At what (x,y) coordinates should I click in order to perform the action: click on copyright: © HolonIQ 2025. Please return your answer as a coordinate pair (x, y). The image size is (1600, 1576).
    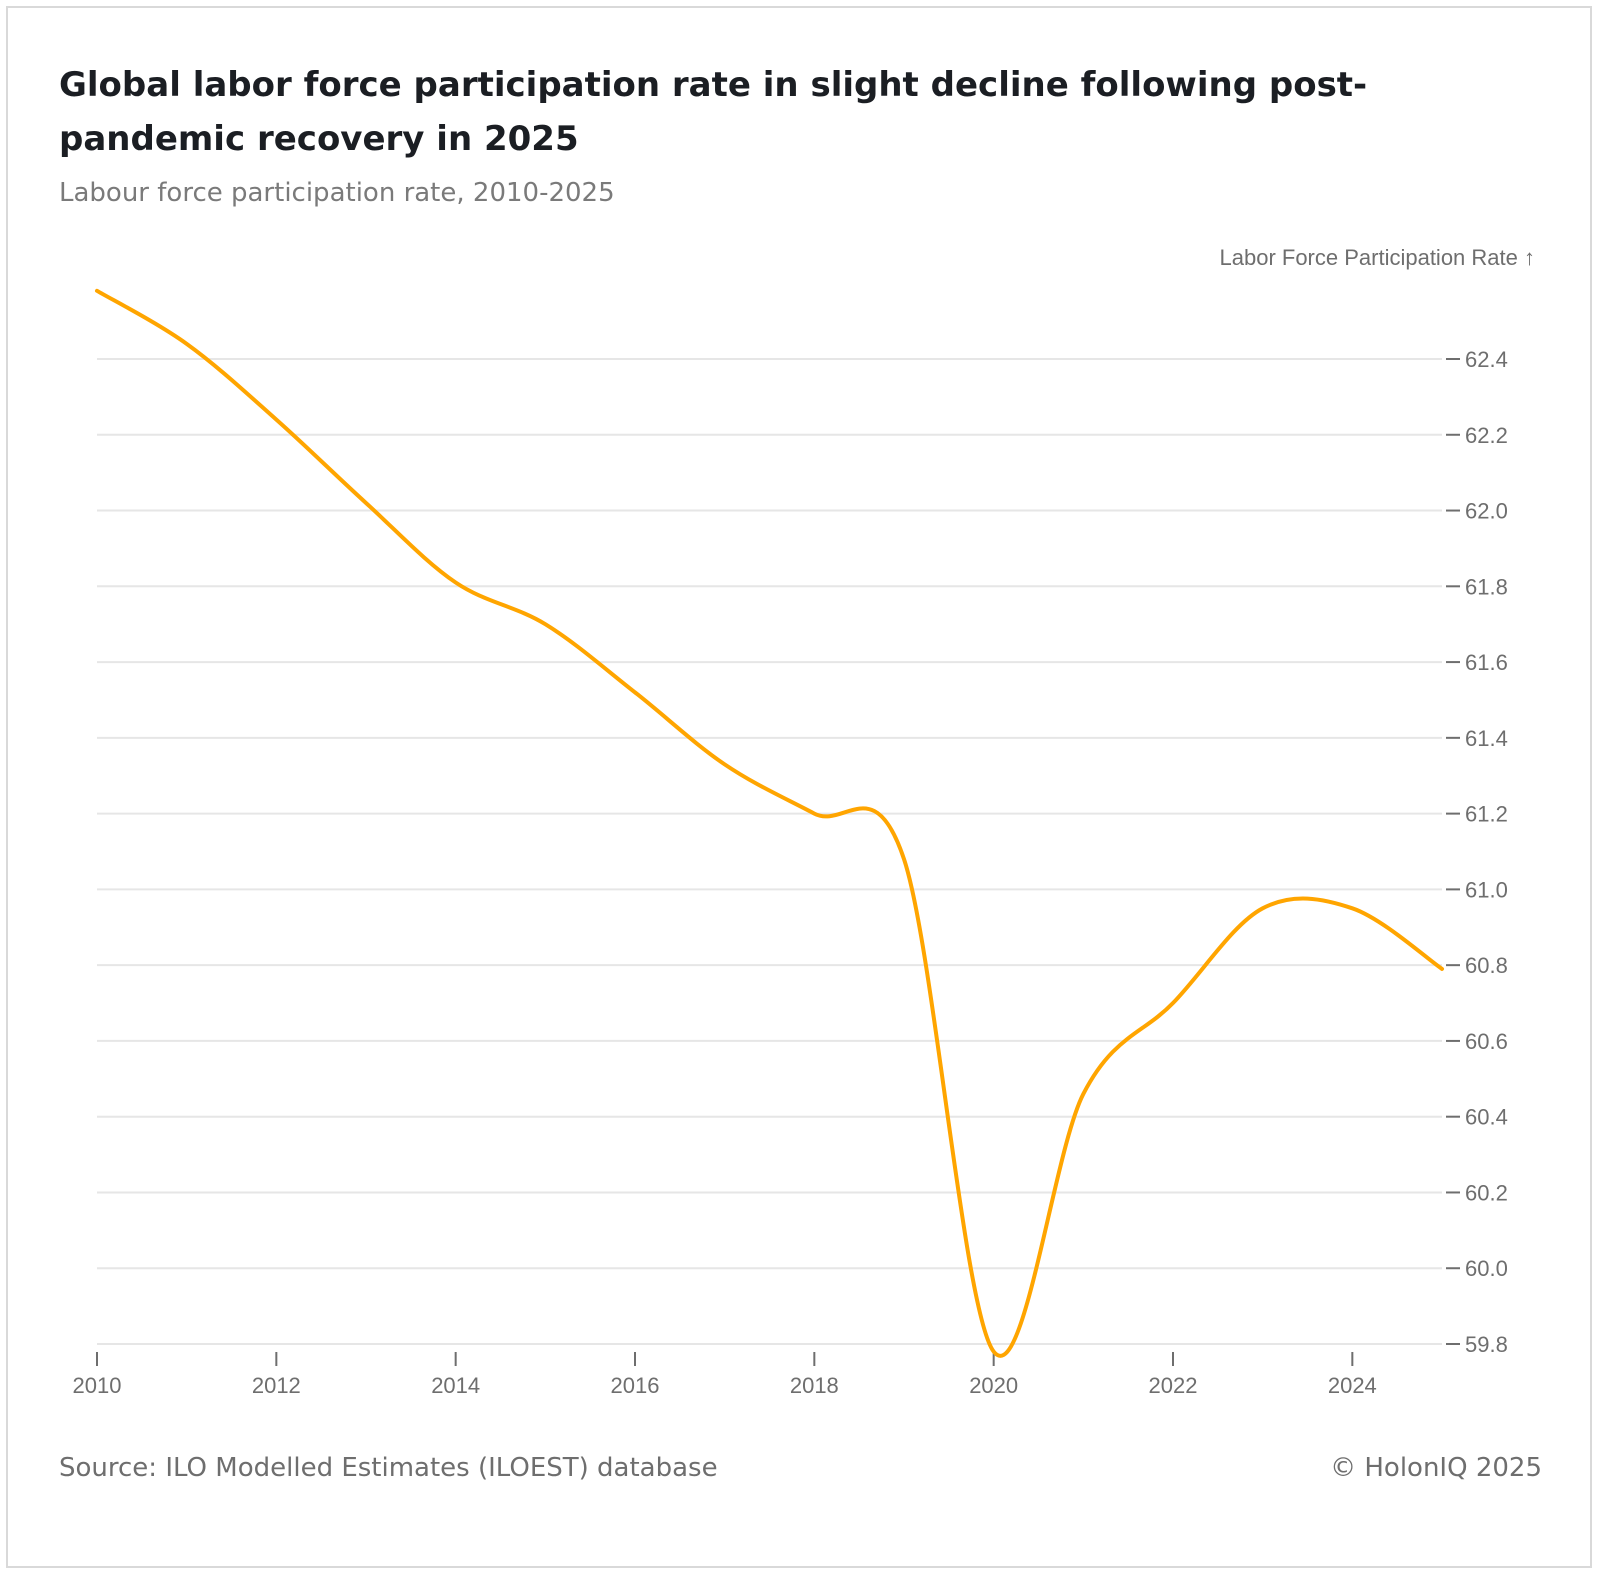
    Looking at the image, I should click on (1436, 1468).